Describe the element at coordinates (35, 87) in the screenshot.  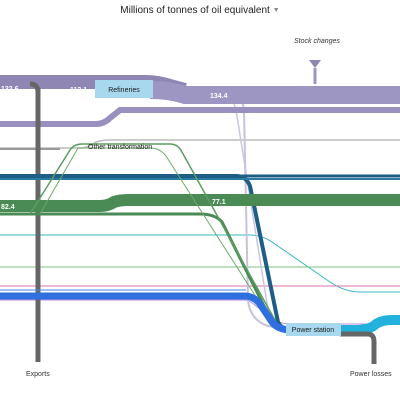
I see `flow-exports-cap` at that location.